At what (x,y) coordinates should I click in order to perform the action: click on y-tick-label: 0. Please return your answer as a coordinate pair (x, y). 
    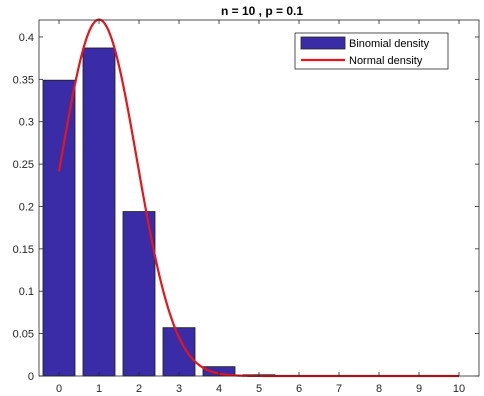
    Looking at the image, I should click on (31, 377).